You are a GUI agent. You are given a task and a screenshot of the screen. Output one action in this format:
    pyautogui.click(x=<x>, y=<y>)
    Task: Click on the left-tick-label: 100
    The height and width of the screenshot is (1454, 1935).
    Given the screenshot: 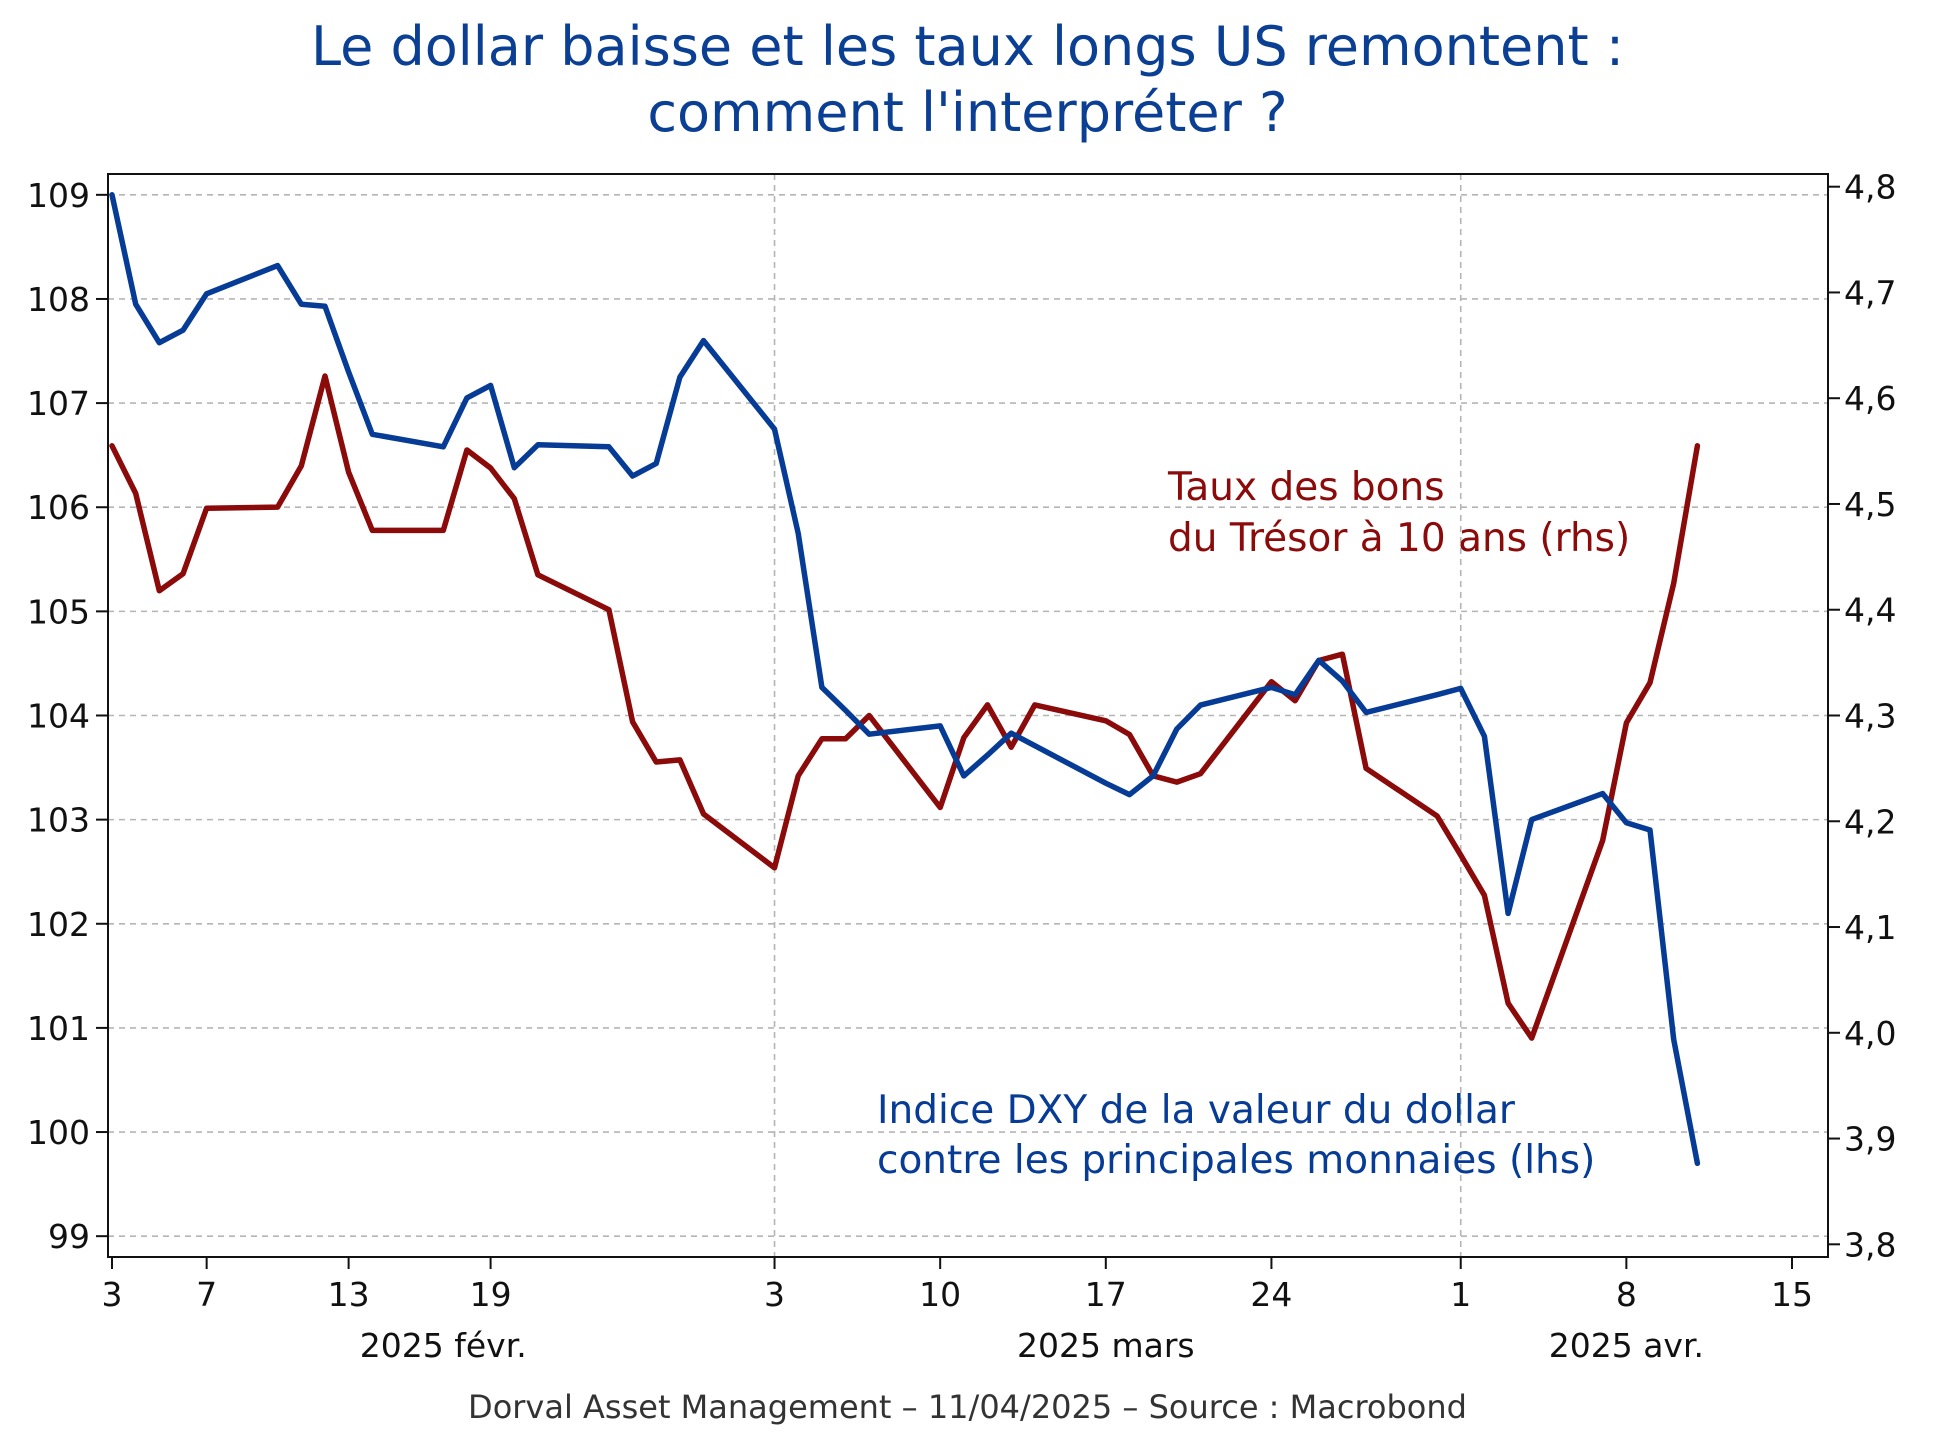 What is the action you would take?
    pyautogui.click(x=58, y=1132)
    